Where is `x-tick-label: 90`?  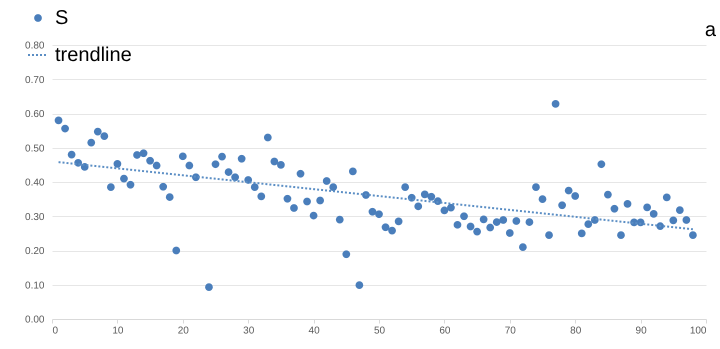 x-tick-label: 90 is located at coordinates (642, 331).